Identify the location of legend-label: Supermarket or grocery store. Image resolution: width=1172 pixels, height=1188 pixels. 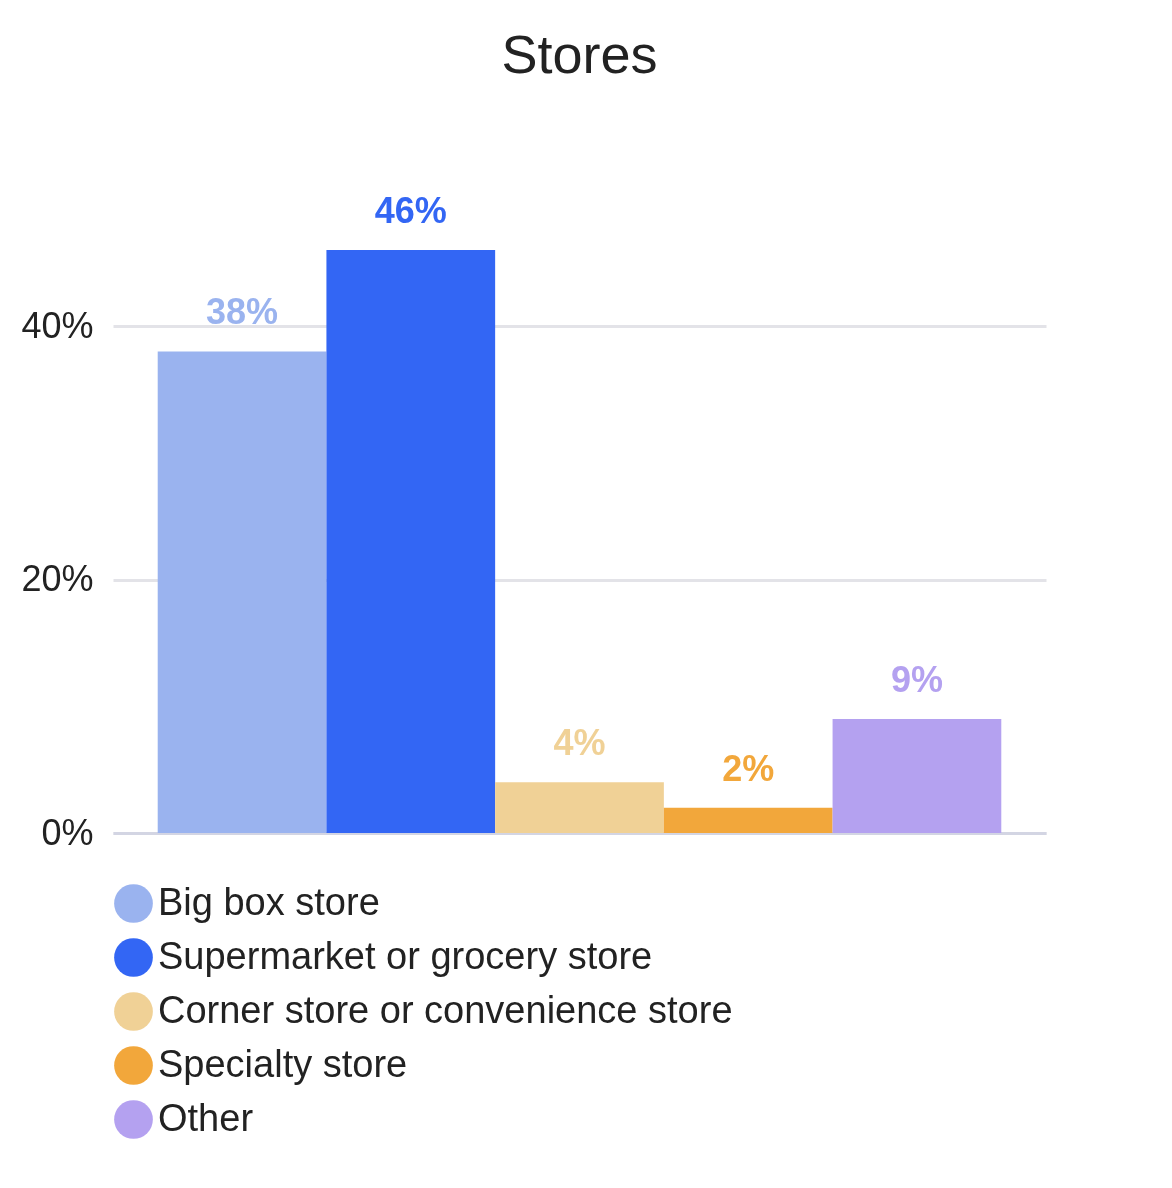
(405, 955).